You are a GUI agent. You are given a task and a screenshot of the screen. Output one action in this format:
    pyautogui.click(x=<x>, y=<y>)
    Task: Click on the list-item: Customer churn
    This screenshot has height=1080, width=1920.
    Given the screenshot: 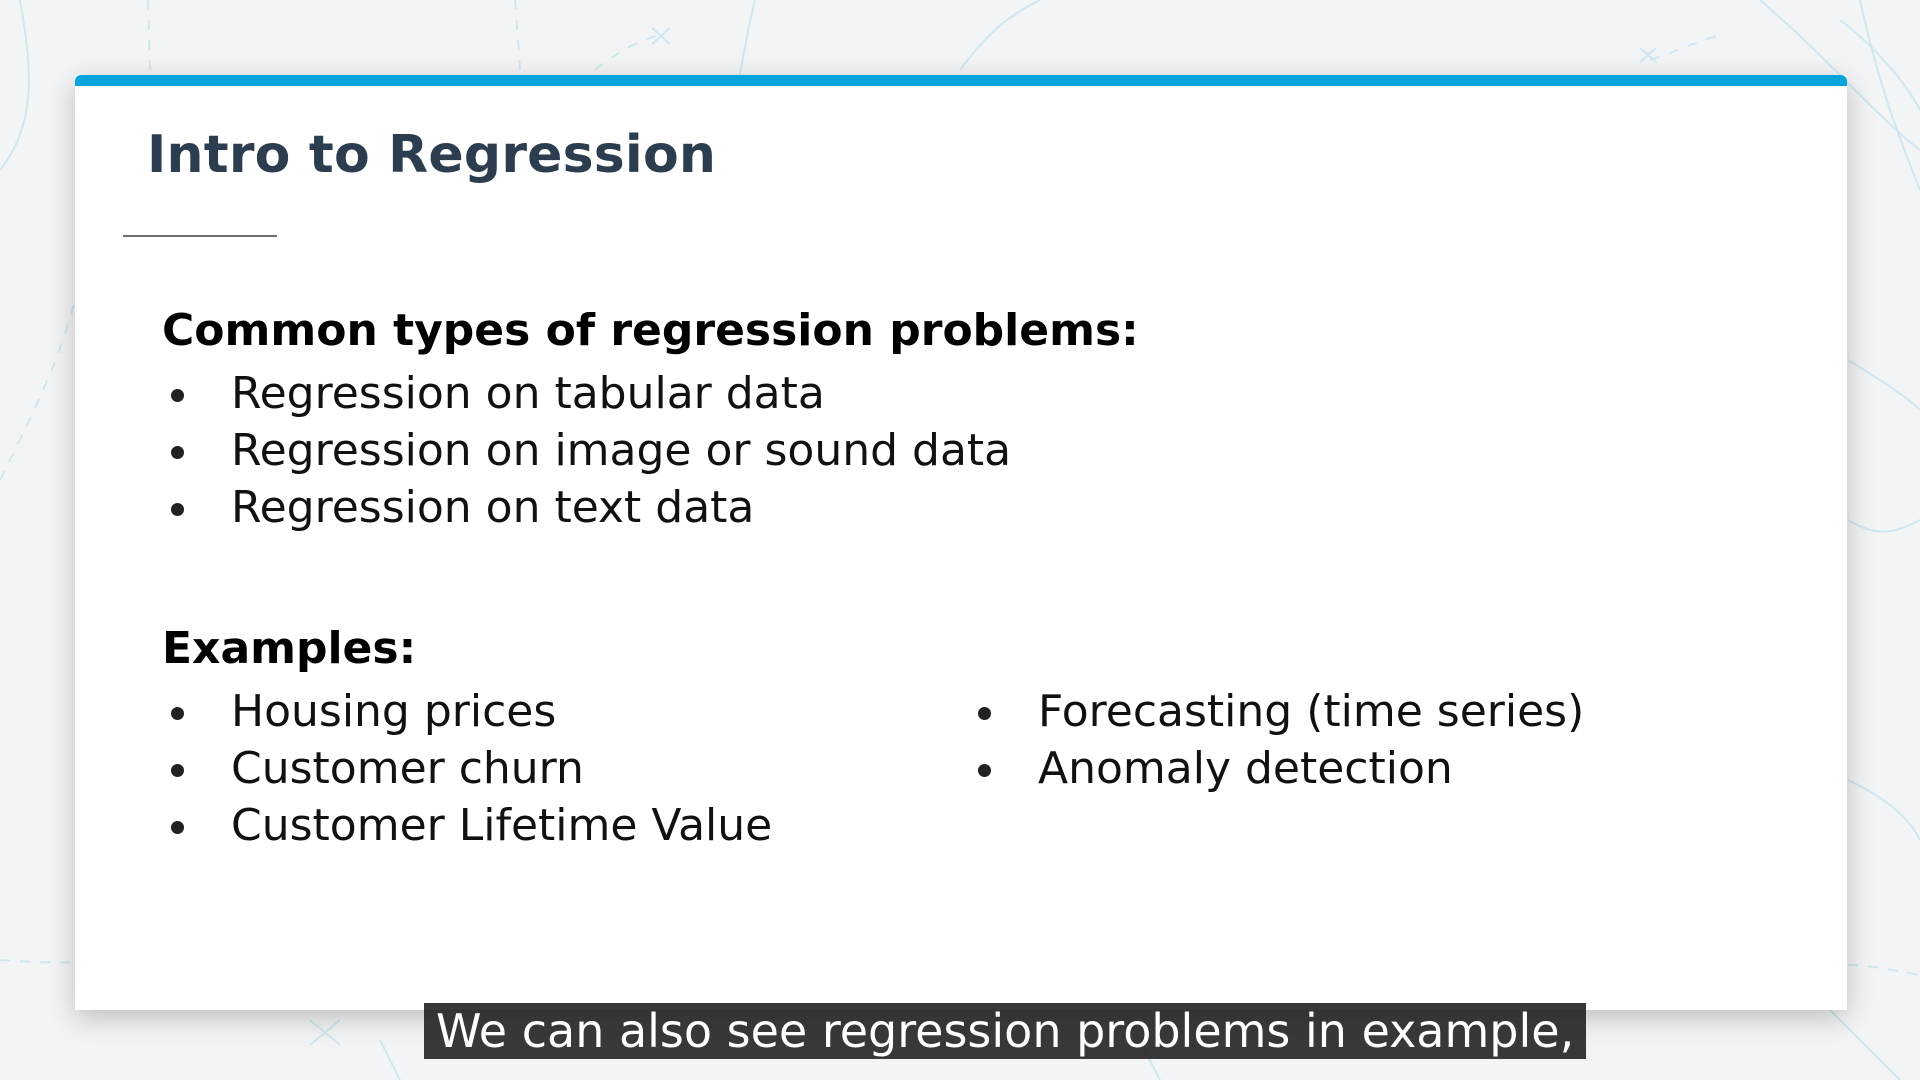 What is the action you would take?
    pyautogui.click(x=468, y=768)
    